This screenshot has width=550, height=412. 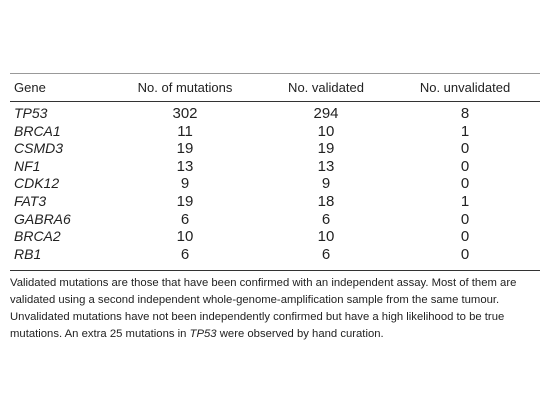 I want to click on header-cell: No. of mutations, so click(x=185, y=87).